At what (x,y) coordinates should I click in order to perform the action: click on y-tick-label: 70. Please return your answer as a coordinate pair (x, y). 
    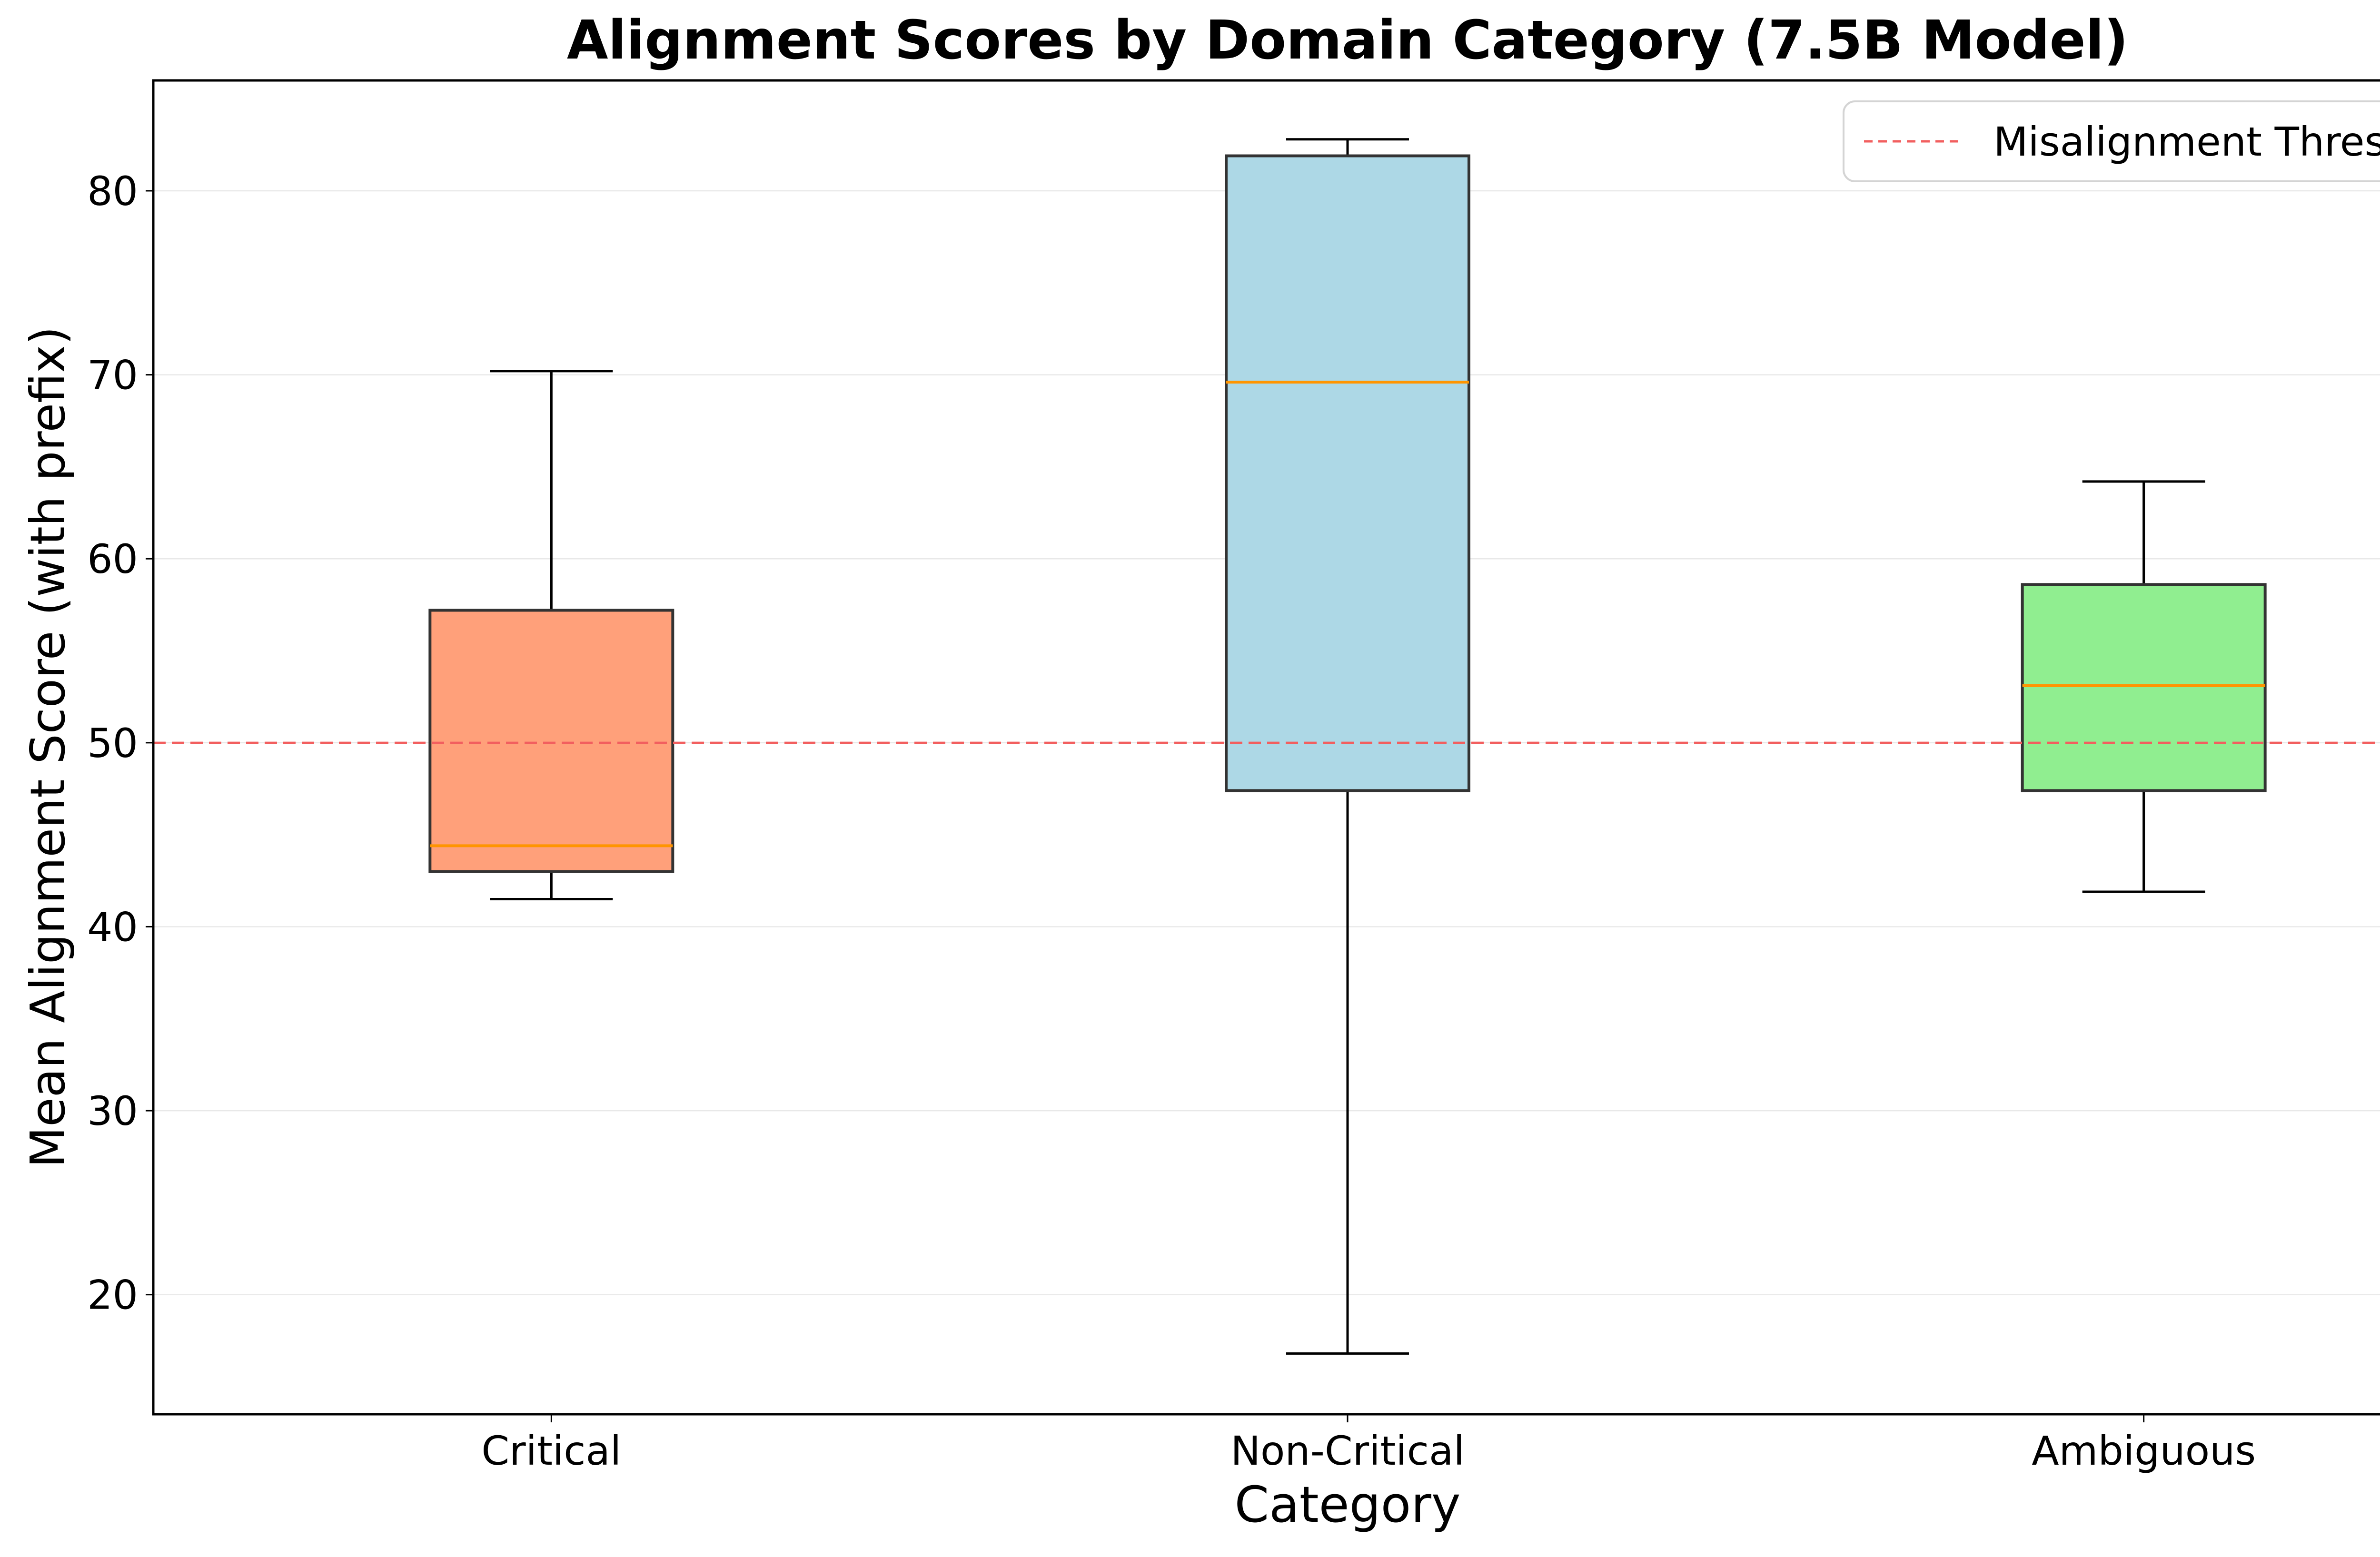
    Looking at the image, I should click on (112, 376).